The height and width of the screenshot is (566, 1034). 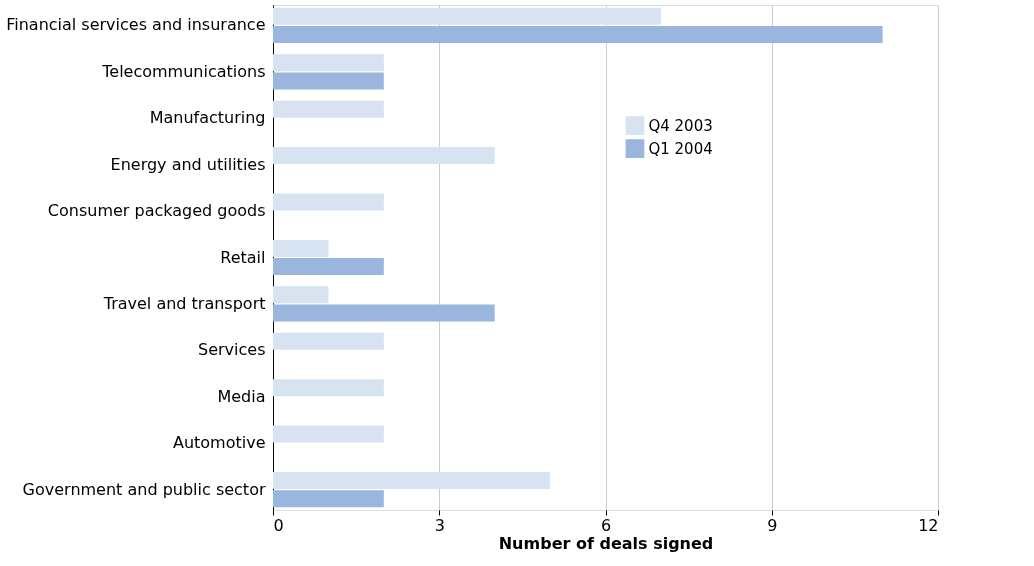 What do you see at coordinates (188, 164) in the screenshot?
I see `y-tick-label: Energy and utilities` at bounding box center [188, 164].